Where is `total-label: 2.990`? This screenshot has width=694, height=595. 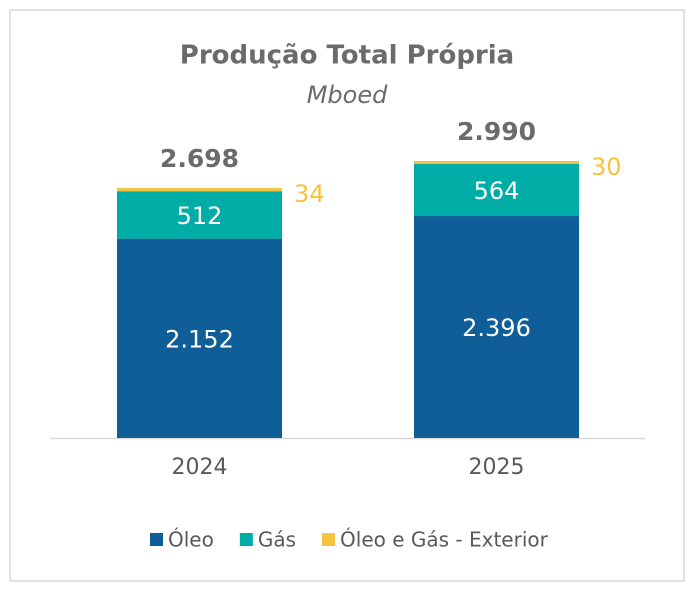 total-label: 2.990 is located at coordinates (496, 131).